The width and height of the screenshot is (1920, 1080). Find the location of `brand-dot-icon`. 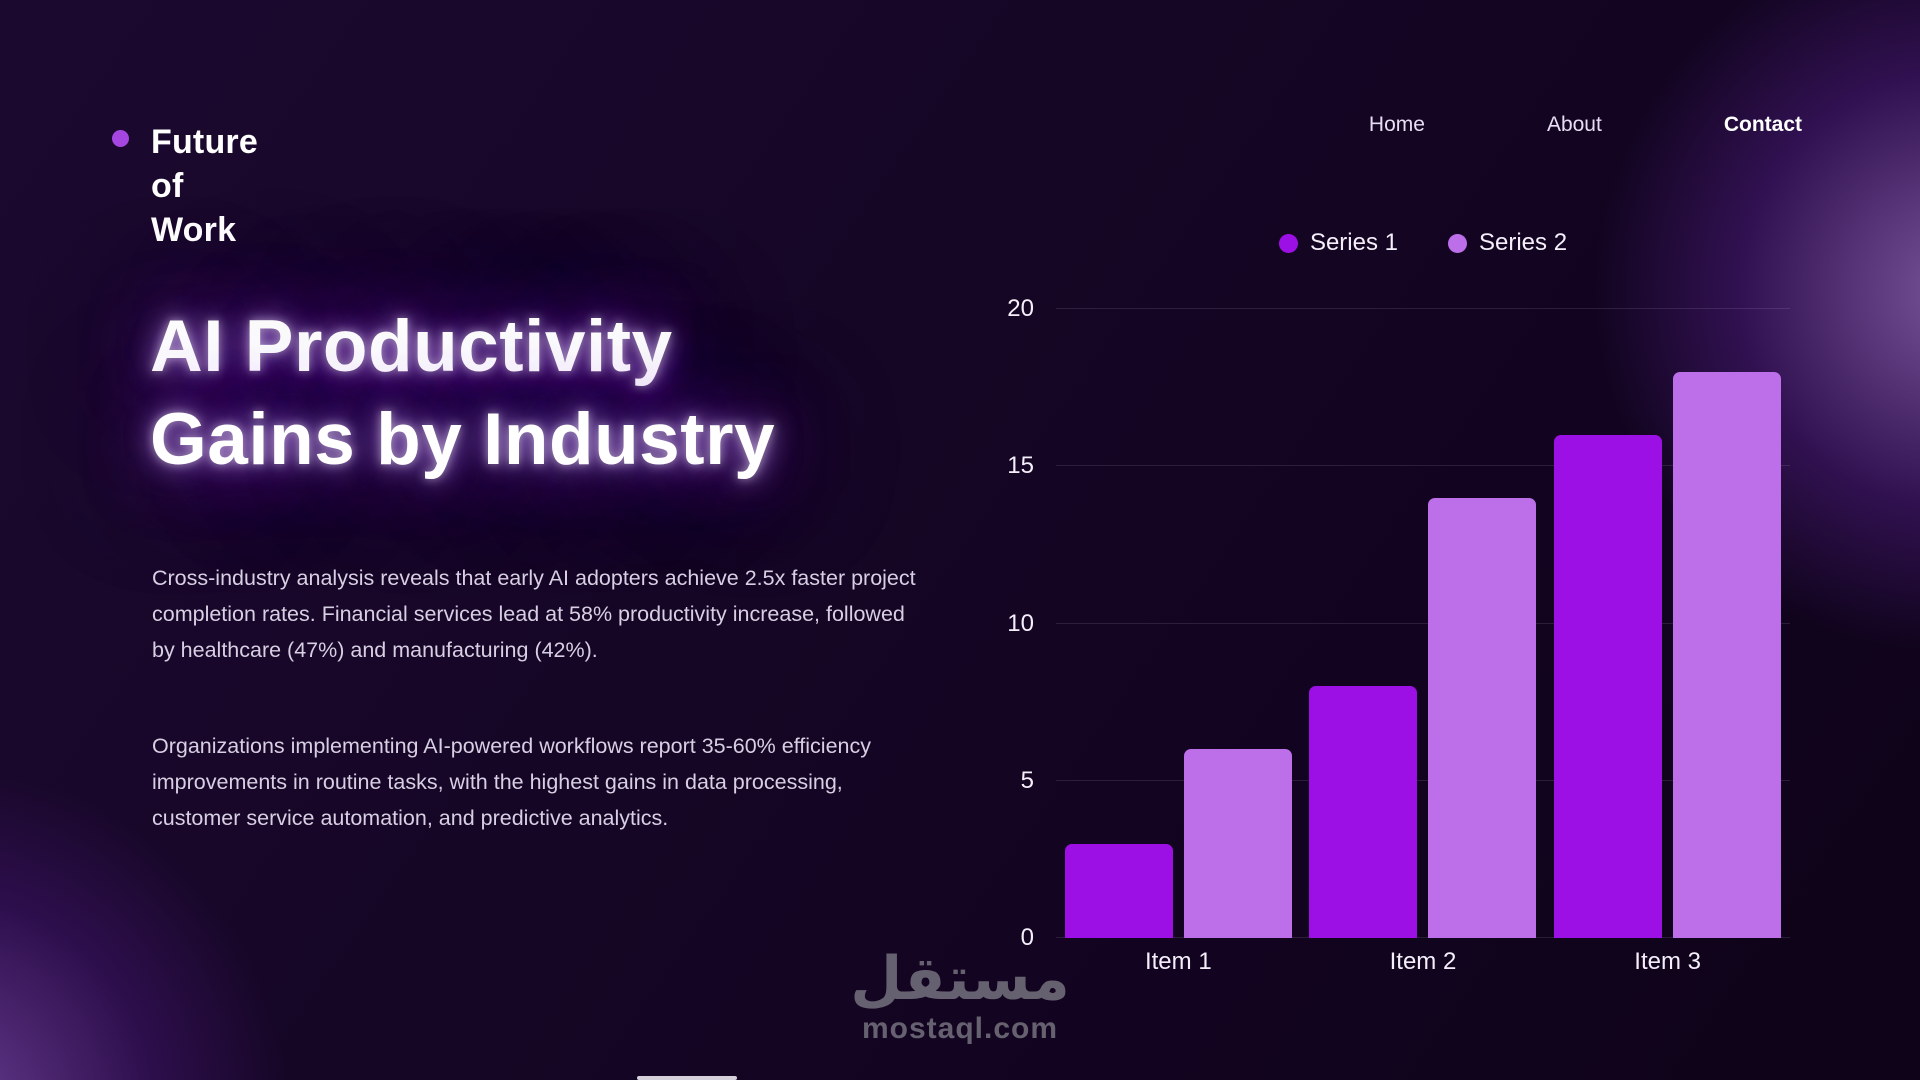

brand-dot-icon is located at coordinates (120, 138).